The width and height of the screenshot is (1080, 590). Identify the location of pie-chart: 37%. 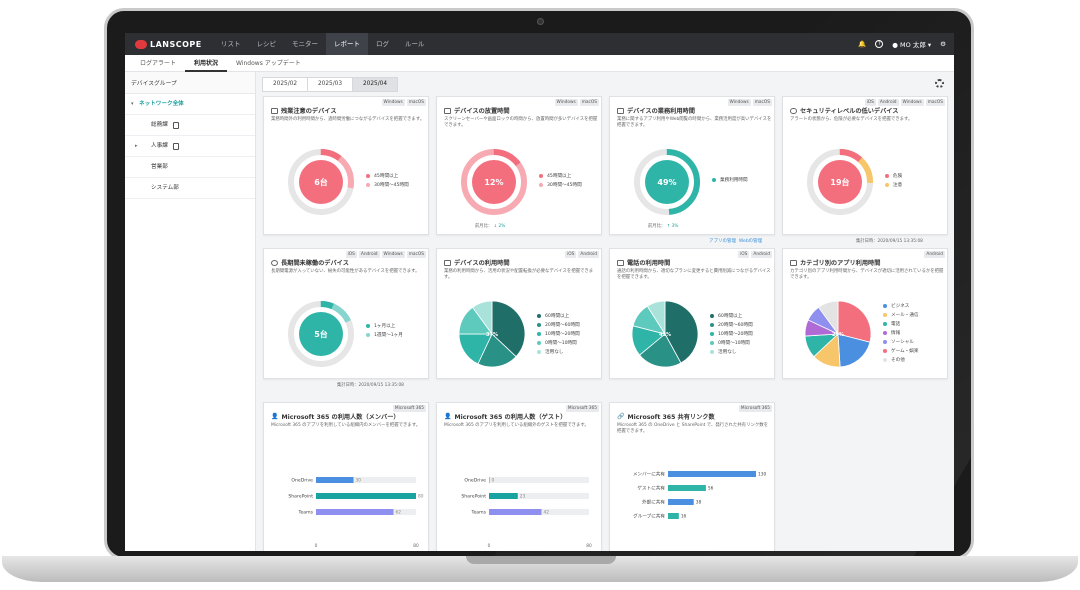
(492, 334).